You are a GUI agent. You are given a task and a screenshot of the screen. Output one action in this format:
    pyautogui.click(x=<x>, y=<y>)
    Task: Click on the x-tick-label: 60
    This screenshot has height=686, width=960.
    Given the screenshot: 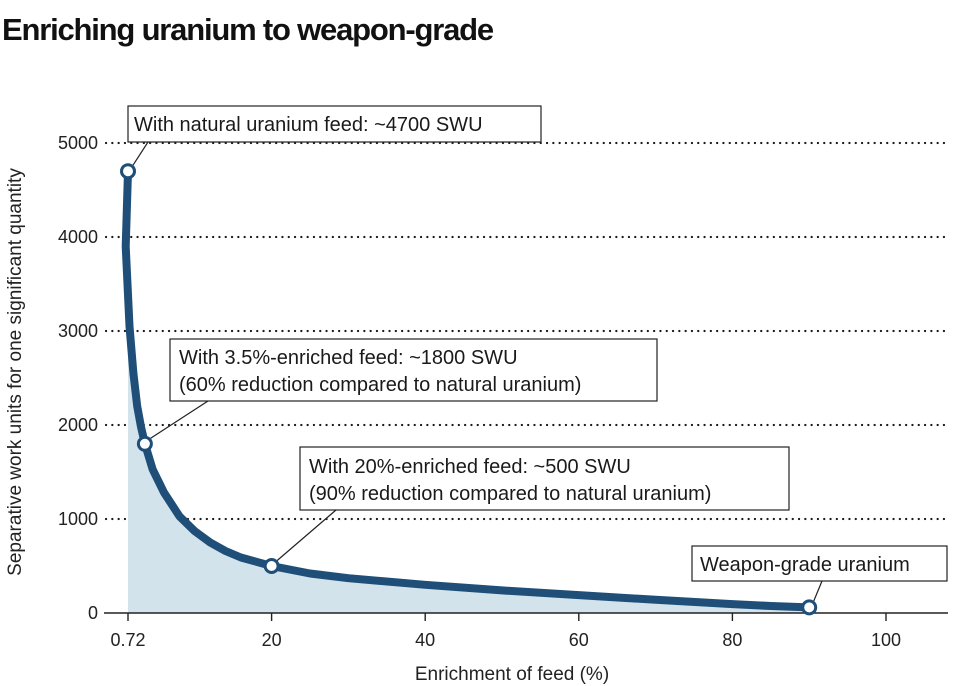 What is the action you would take?
    pyautogui.click(x=579, y=640)
    